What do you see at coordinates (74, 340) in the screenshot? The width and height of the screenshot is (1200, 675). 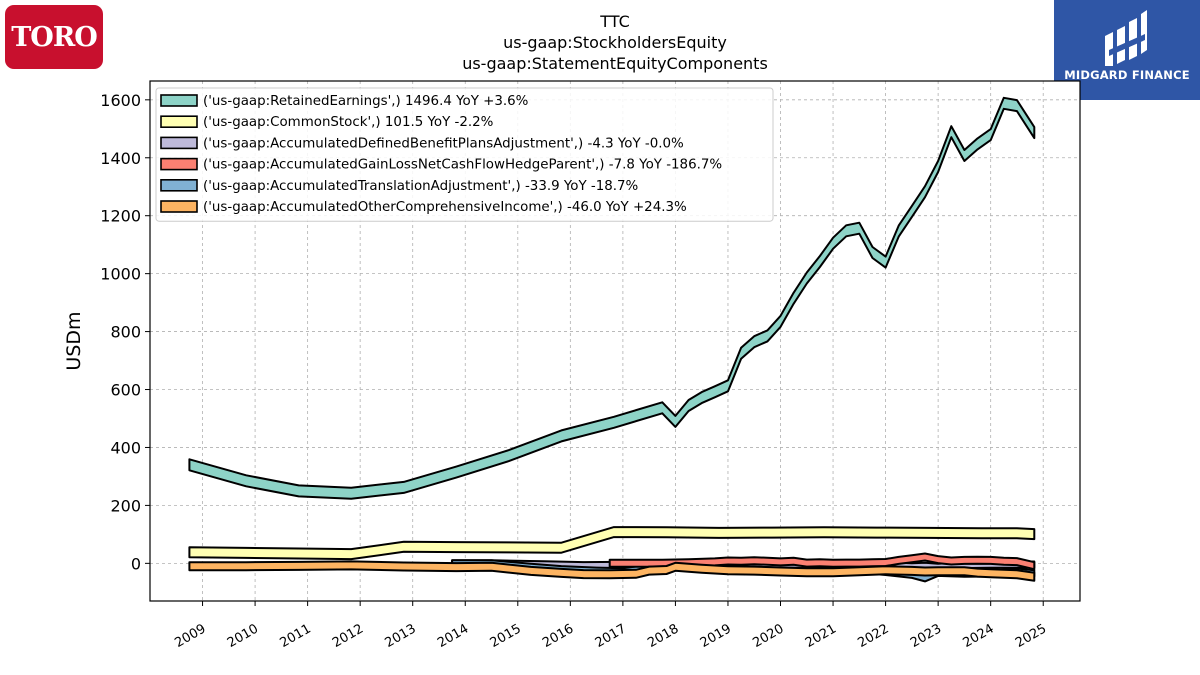 I see `y-axis-label: USDm` at bounding box center [74, 340].